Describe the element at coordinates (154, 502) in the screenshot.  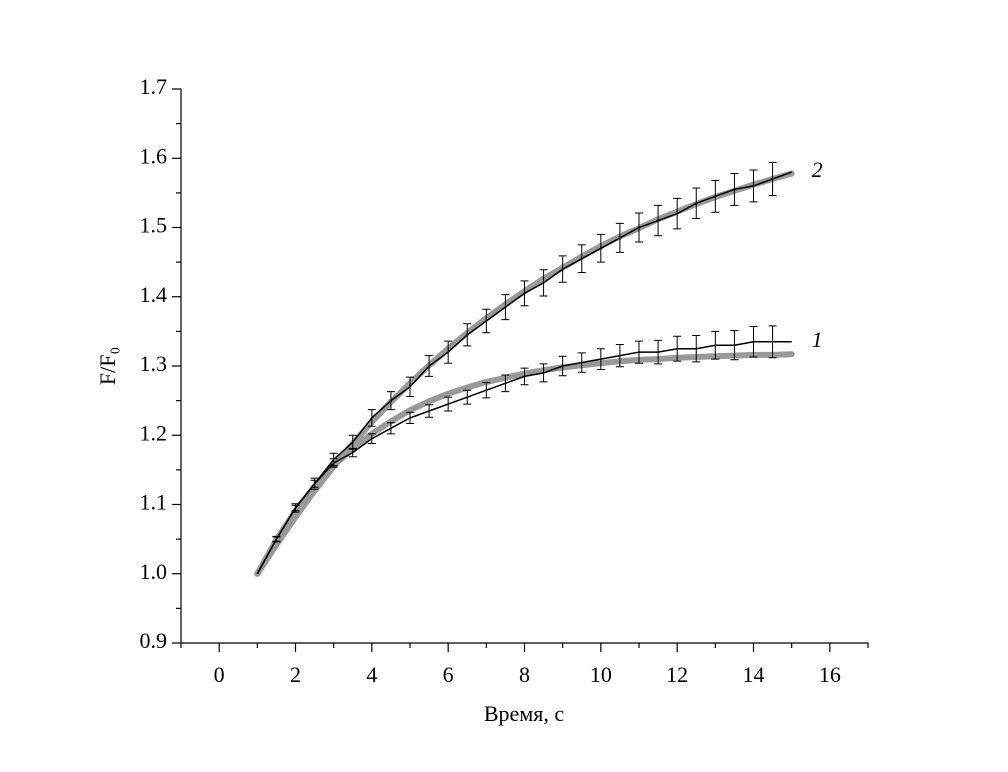
I see `y-tick-label: 1.1` at that location.